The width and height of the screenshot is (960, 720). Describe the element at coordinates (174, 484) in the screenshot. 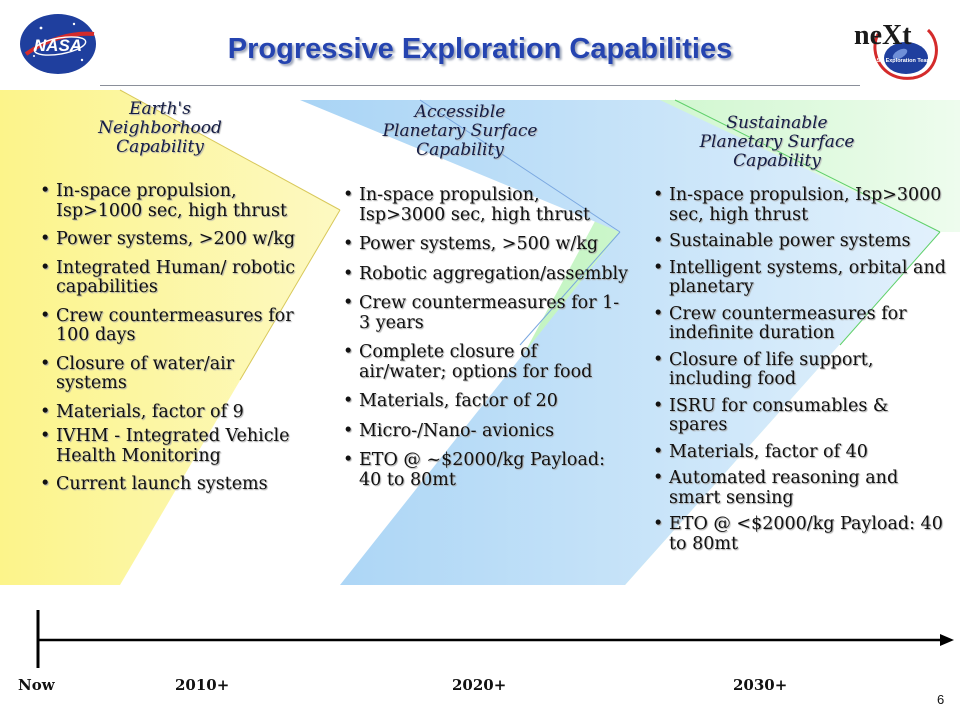

I see `bullet-item: Current launch systems` at that location.